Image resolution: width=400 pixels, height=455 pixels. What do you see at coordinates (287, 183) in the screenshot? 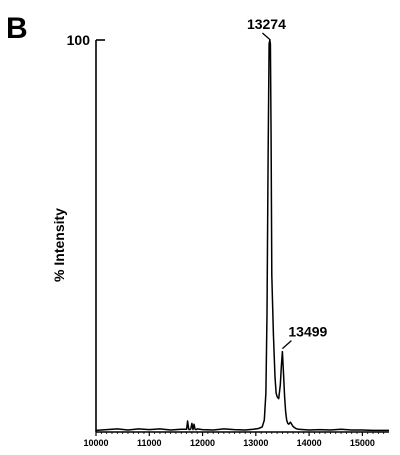
I see `annotations: 13274 13499` at bounding box center [287, 183].